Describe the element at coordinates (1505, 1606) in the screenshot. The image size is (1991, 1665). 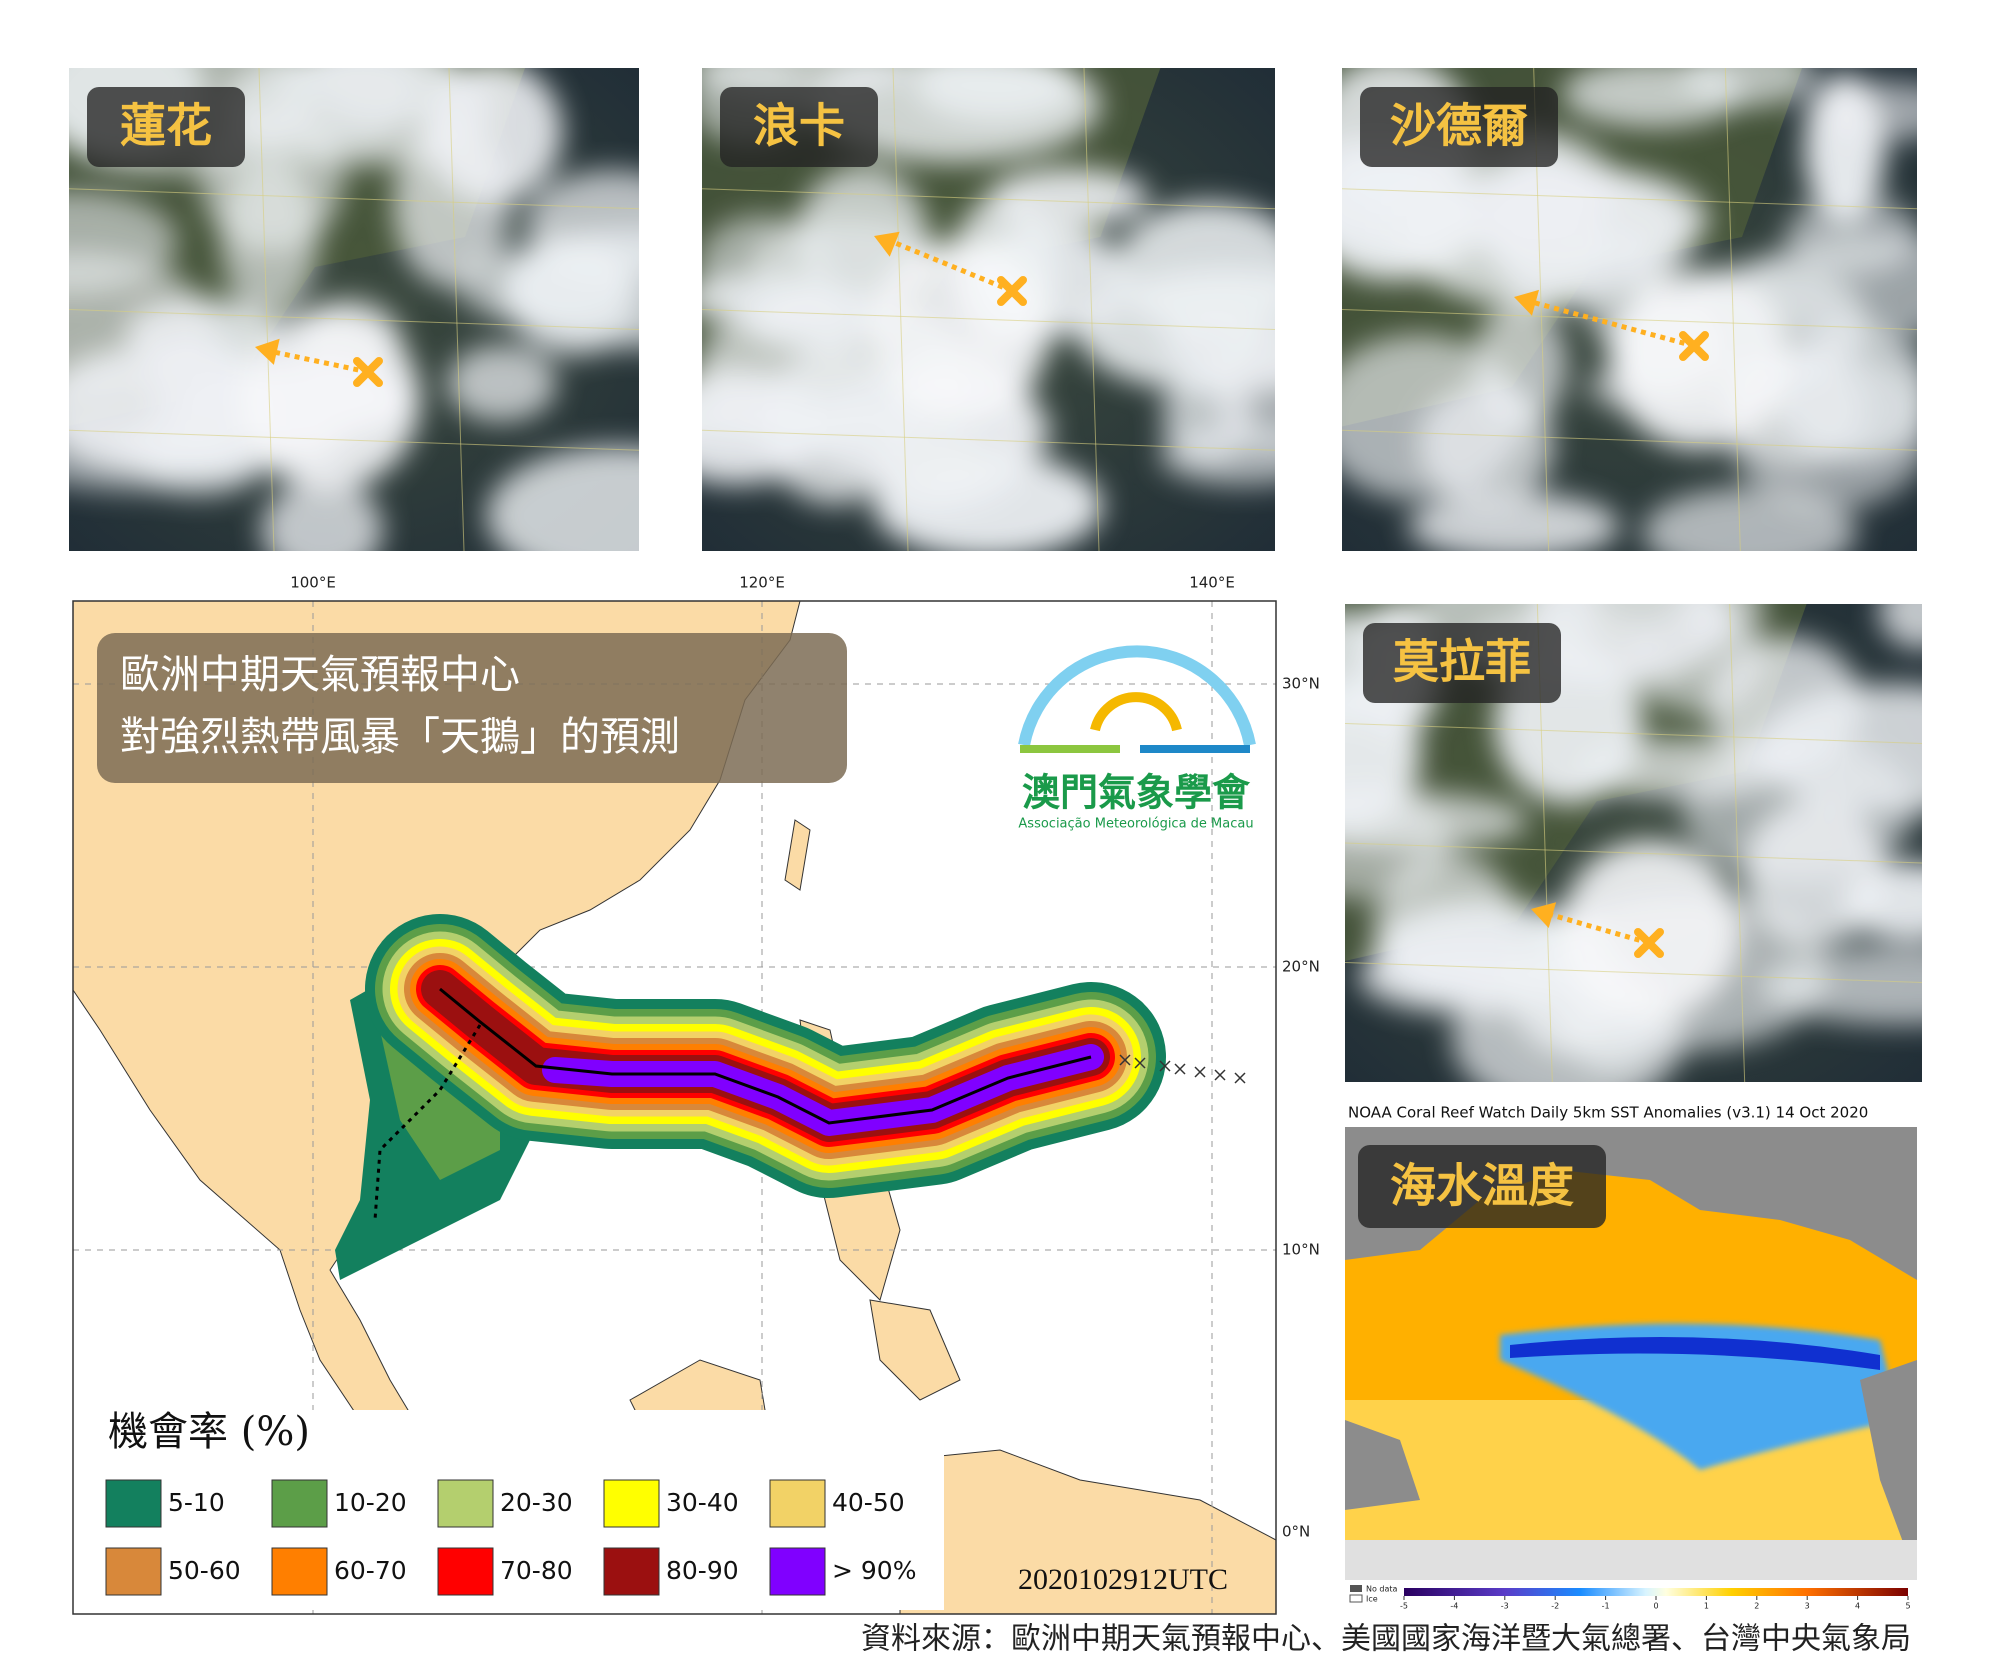
I see `colorbar-tick-label: -3` at that location.